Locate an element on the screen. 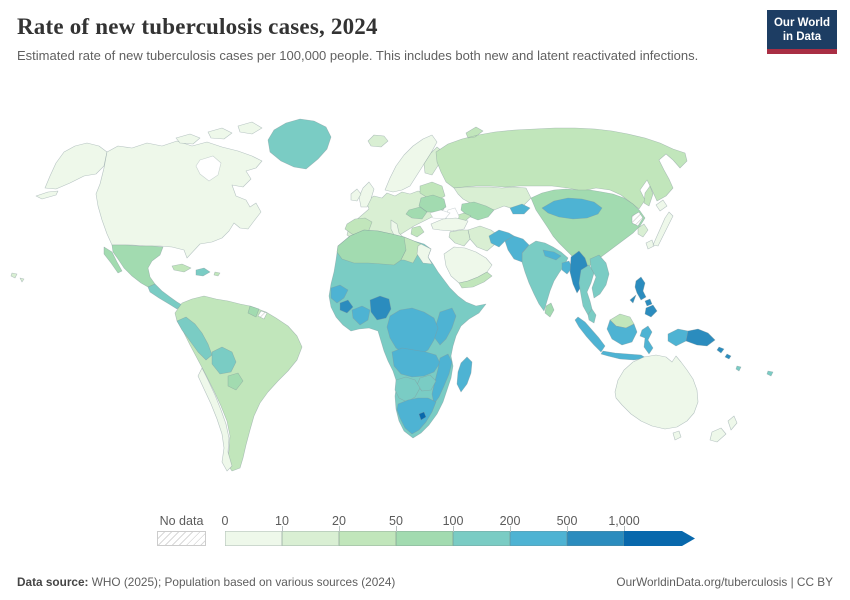  legend-tick-label: 200 is located at coordinates (510, 521).